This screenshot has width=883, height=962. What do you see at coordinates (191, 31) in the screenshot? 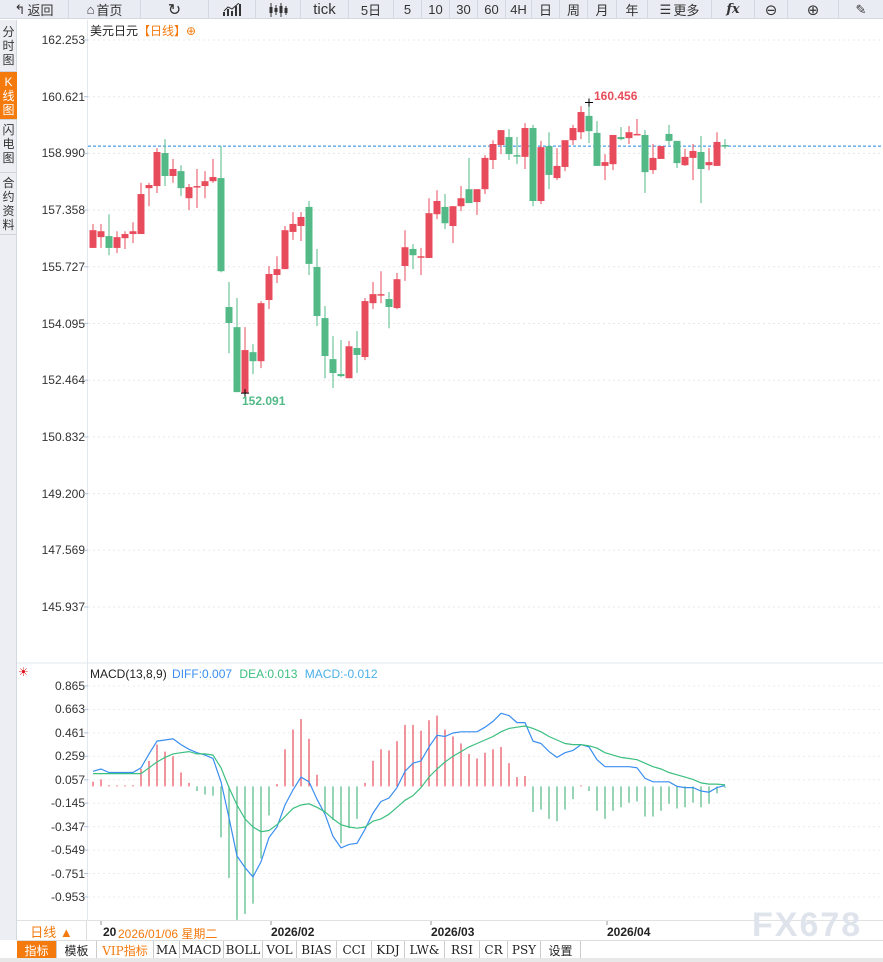
I see `add-indicator-icon: ⊕` at bounding box center [191, 31].